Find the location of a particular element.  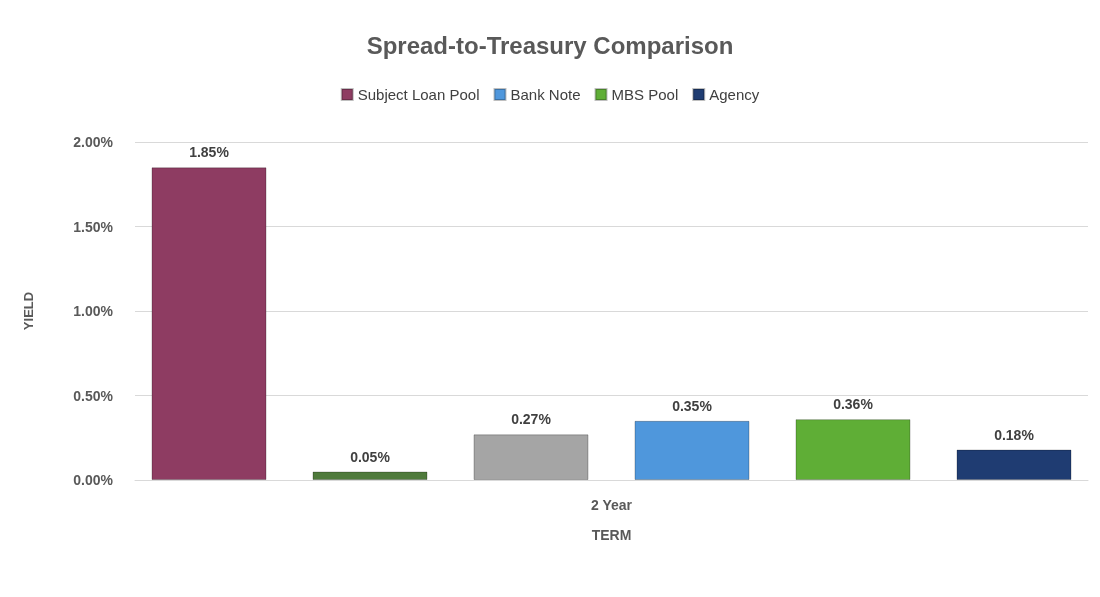

y-tick-label: 0.50% is located at coordinates (93, 395).